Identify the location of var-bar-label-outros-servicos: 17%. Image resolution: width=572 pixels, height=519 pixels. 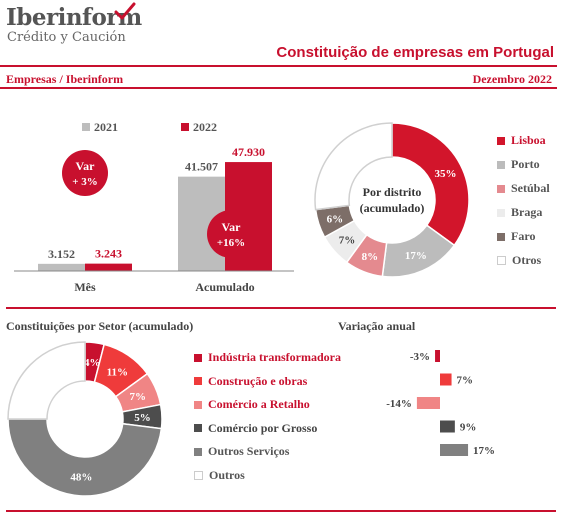
(484, 451).